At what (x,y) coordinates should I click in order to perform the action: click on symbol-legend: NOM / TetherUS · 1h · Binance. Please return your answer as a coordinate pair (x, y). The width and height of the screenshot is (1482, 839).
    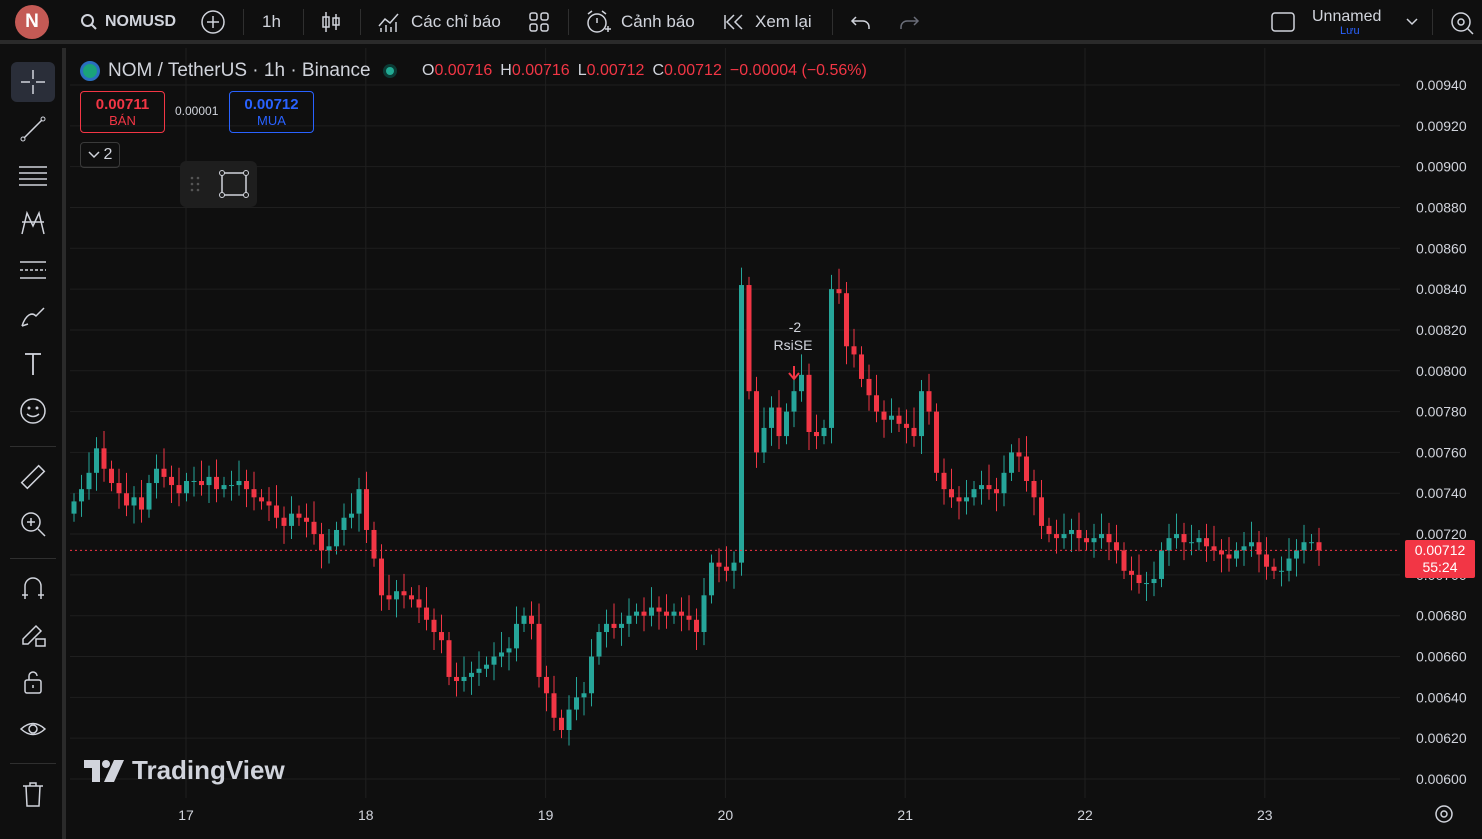
    Looking at the image, I should click on (238, 71).